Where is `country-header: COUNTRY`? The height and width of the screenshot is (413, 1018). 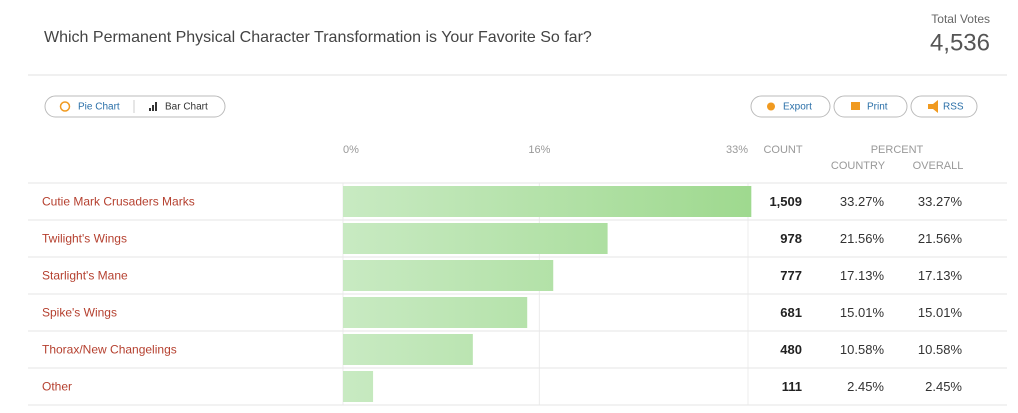 country-header: COUNTRY is located at coordinates (858, 166).